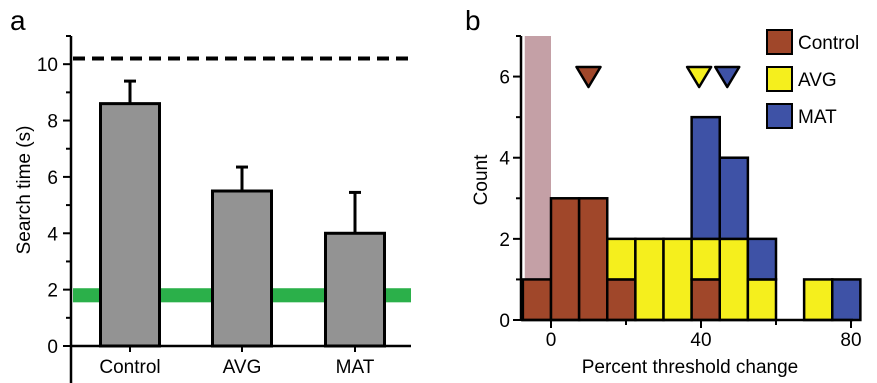 This screenshot has height=383, width=877. Describe the element at coordinates (473, 20) in the screenshot. I see `panel-label: b` at that location.